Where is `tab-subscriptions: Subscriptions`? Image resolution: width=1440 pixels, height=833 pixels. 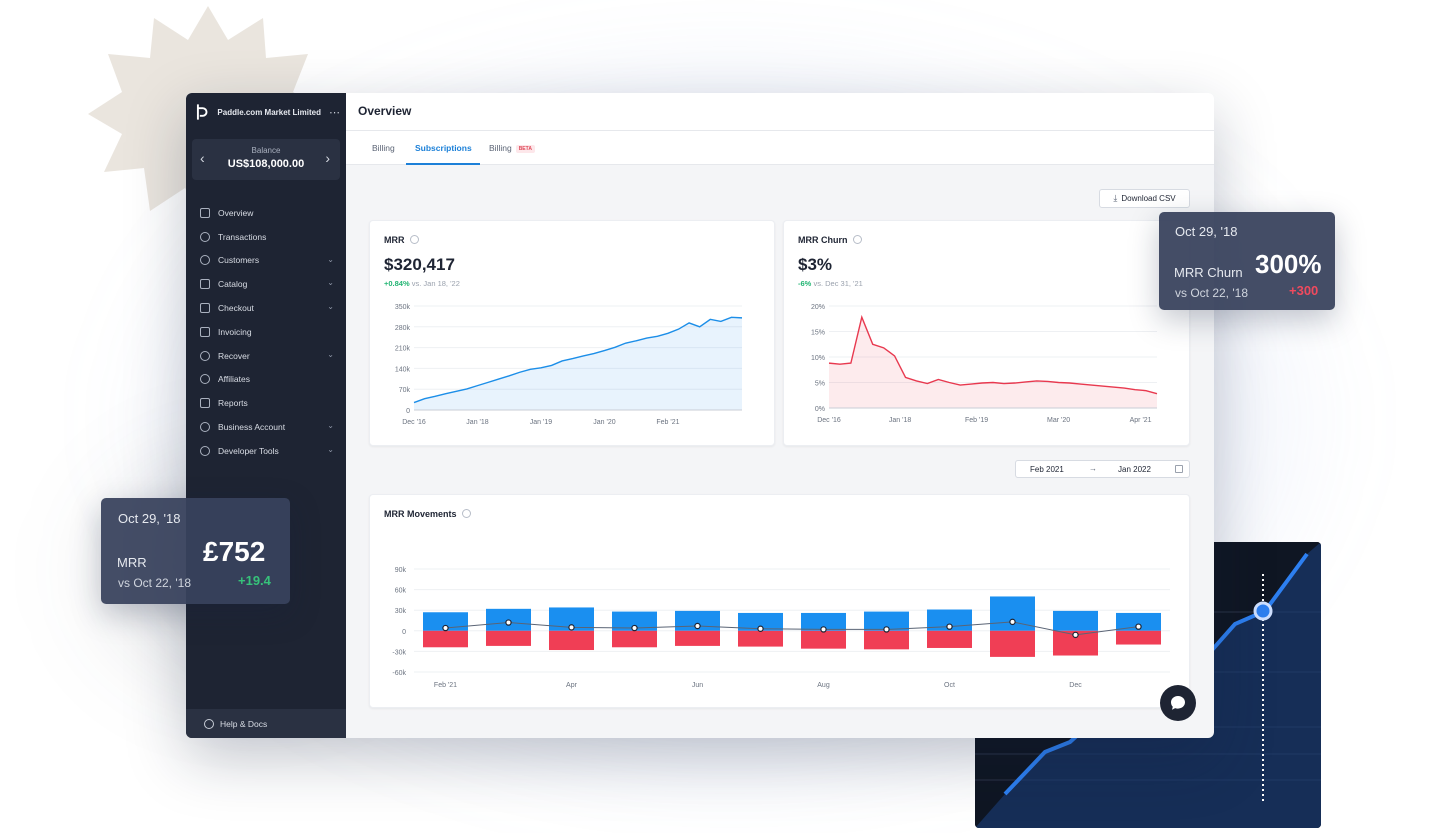
tab-subscriptions: Subscriptions is located at coordinates (443, 148).